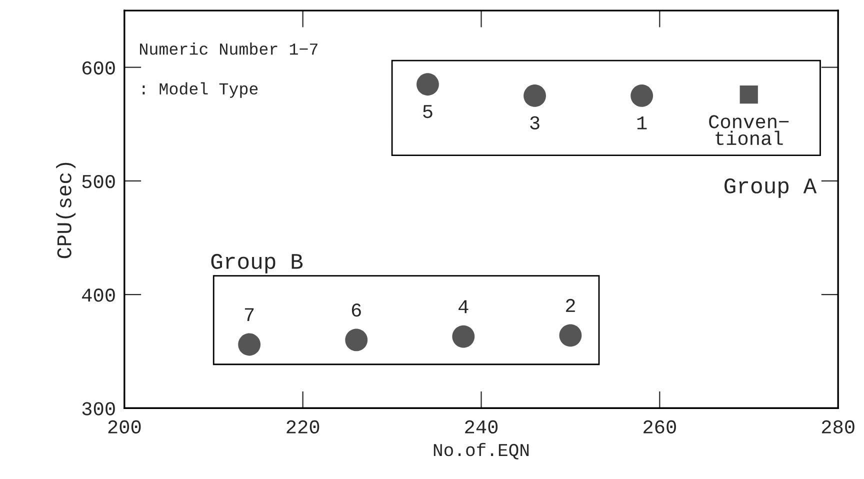 The image size is (864, 479). What do you see at coordinates (66, 210) in the screenshot?
I see `y-axis-title: CPU(sec)` at bounding box center [66, 210].